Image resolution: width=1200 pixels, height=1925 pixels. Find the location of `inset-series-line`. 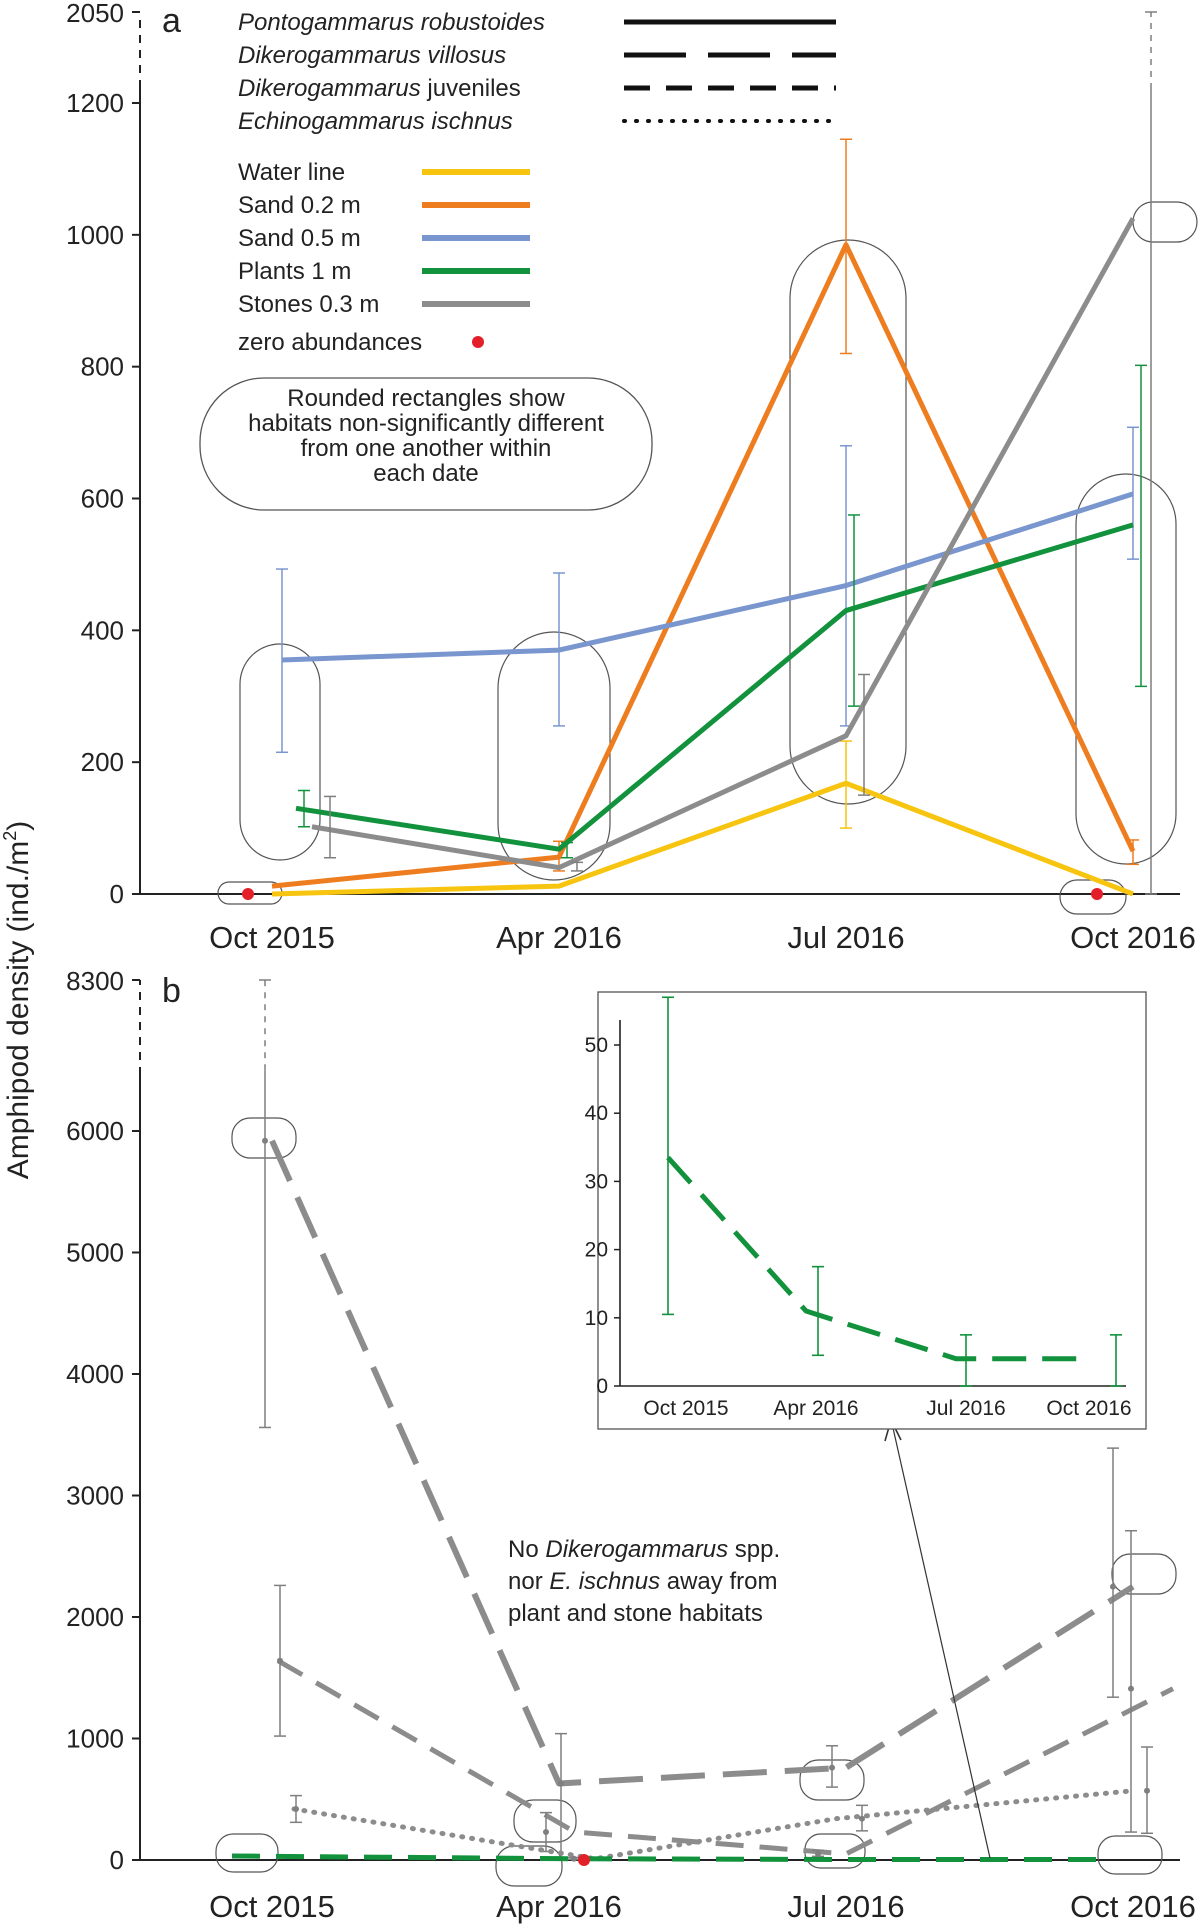

inset-series-line is located at coordinates (872, 1258).